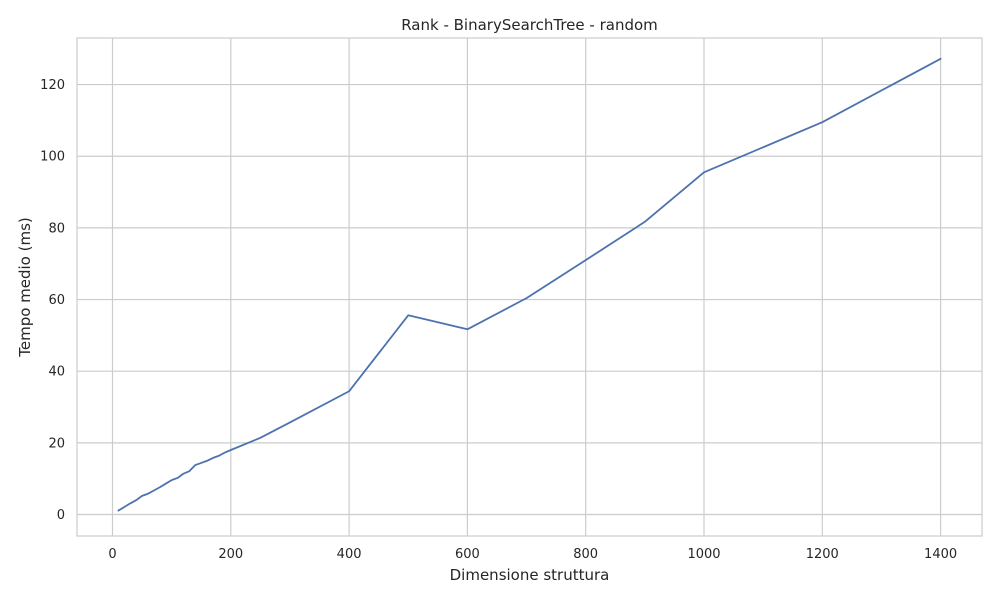  Describe the element at coordinates (822, 554) in the screenshot. I see `x-tick-label: 1200` at that location.